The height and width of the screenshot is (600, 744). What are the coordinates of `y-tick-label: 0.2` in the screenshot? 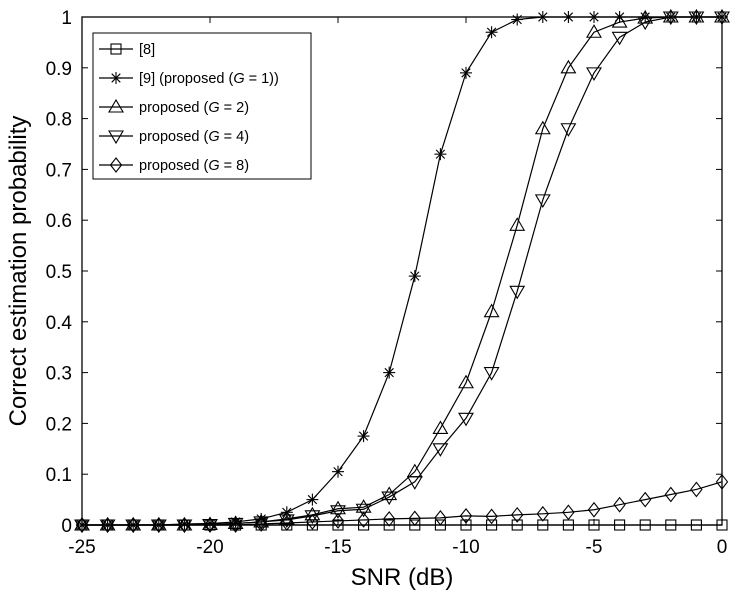 It's located at (59, 424).